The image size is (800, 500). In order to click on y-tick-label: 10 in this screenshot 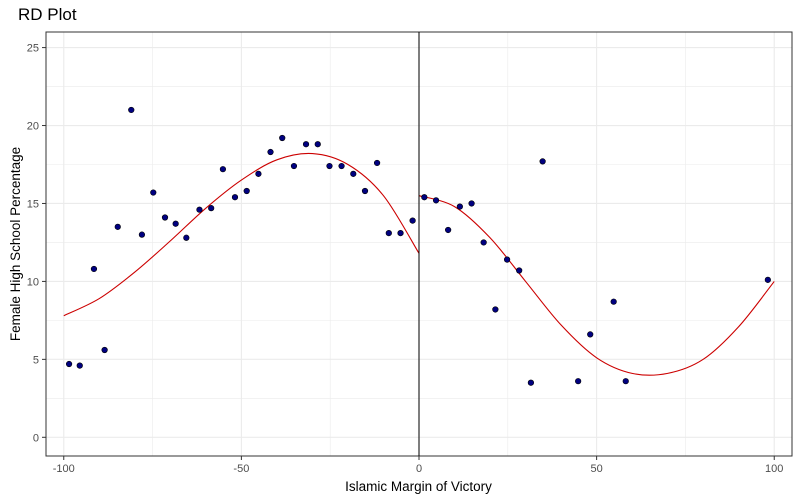, I will do `click(33, 282)`.